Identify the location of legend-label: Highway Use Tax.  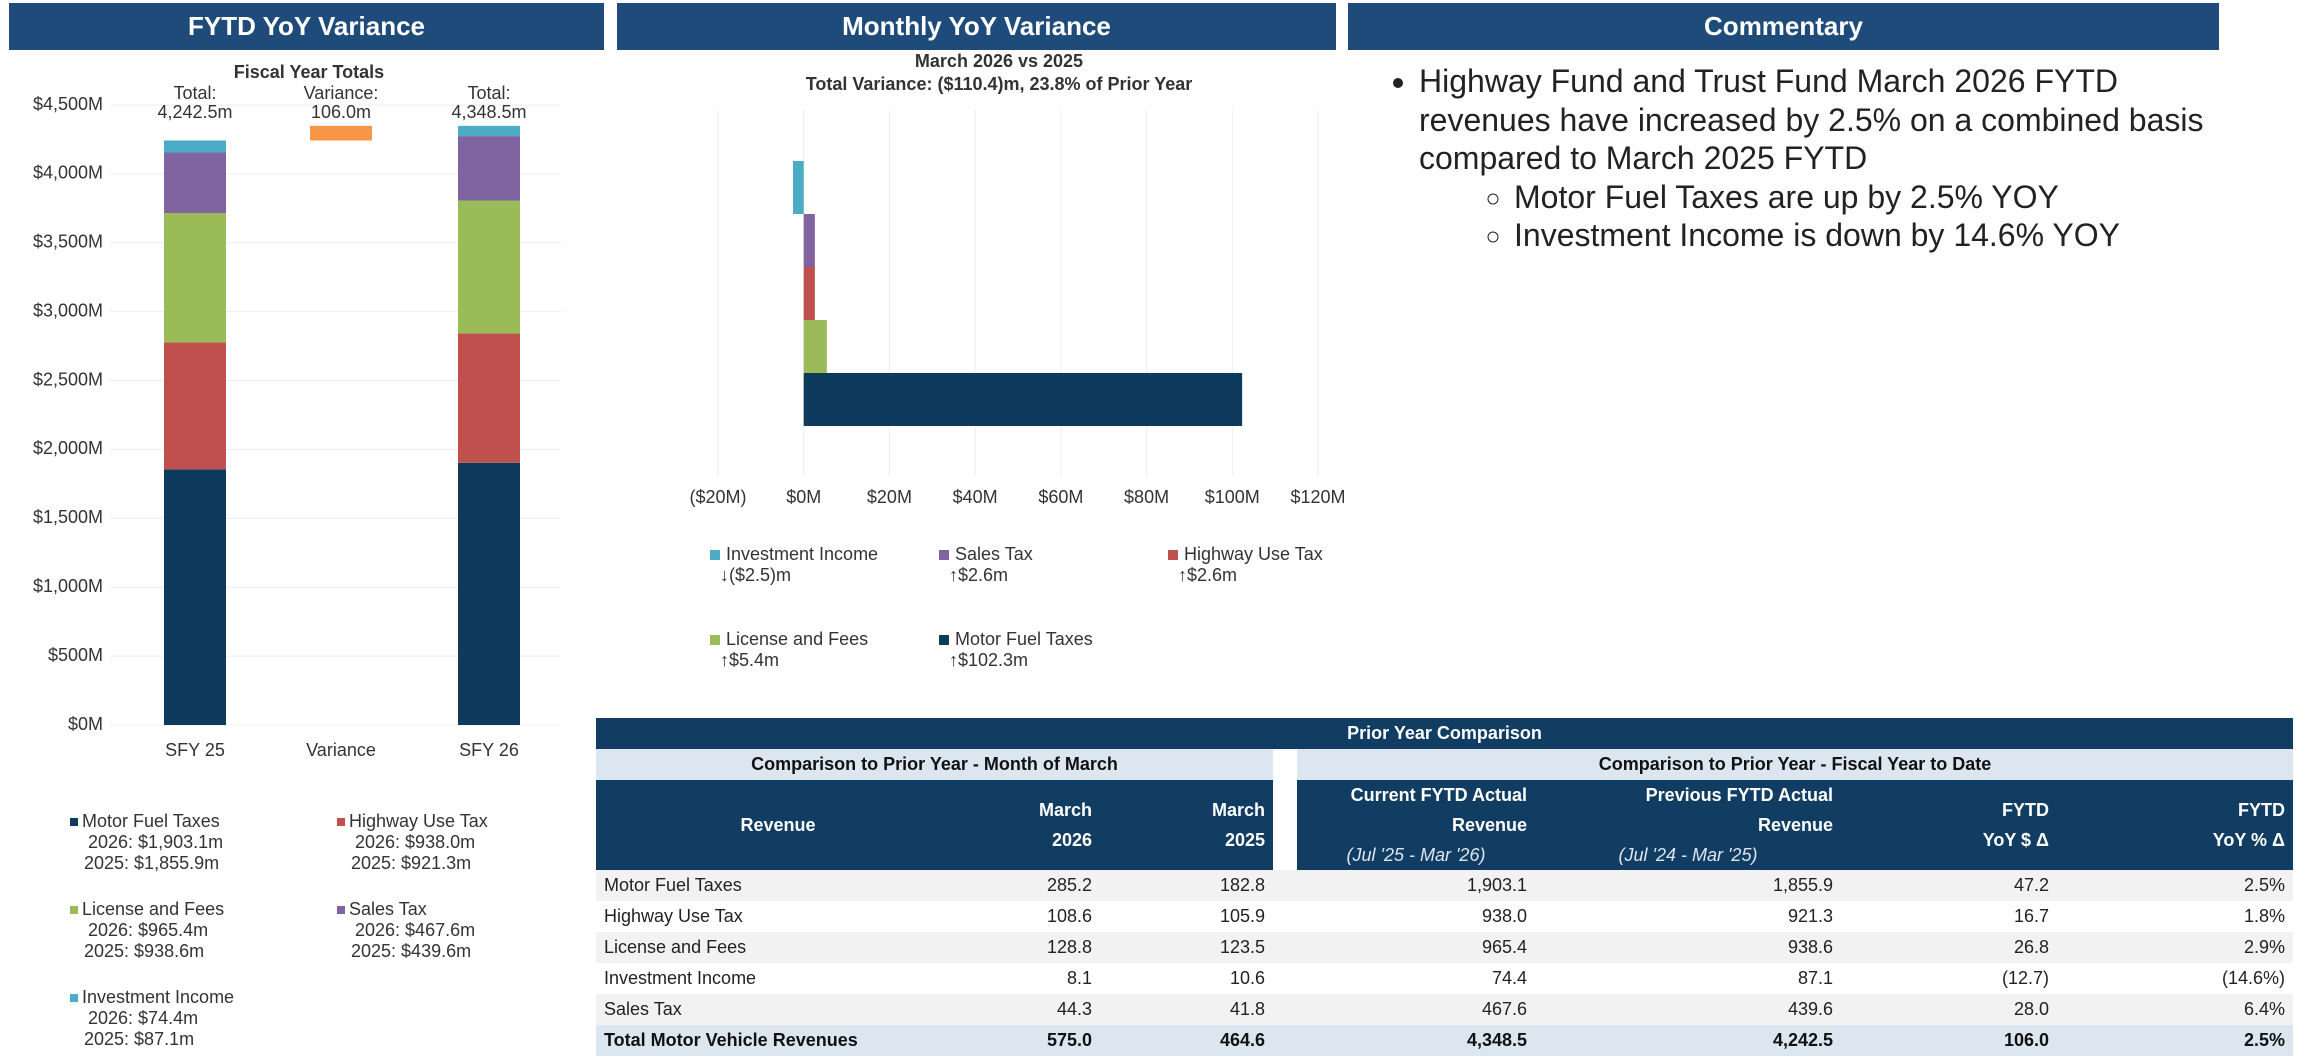
(418, 821).